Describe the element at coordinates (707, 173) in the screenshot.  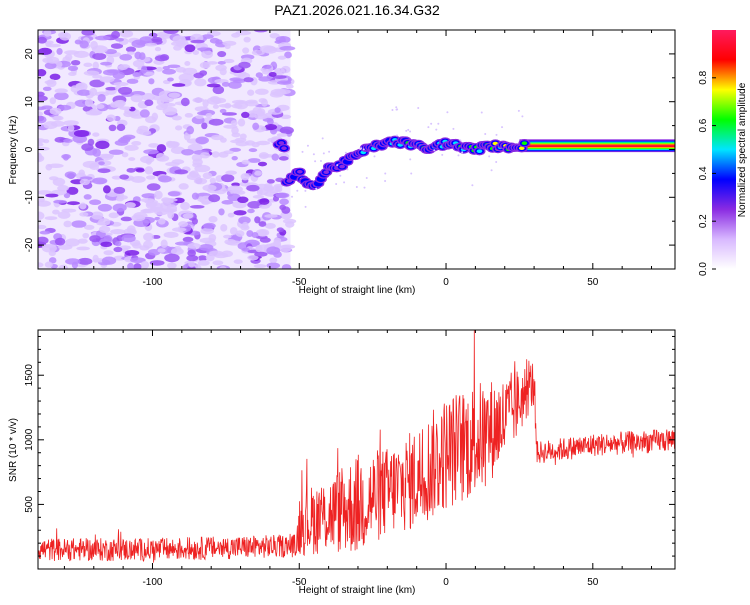
I see `colorbar-ticks: 0.0 0.2 0.4 0.6 0.8` at that location.